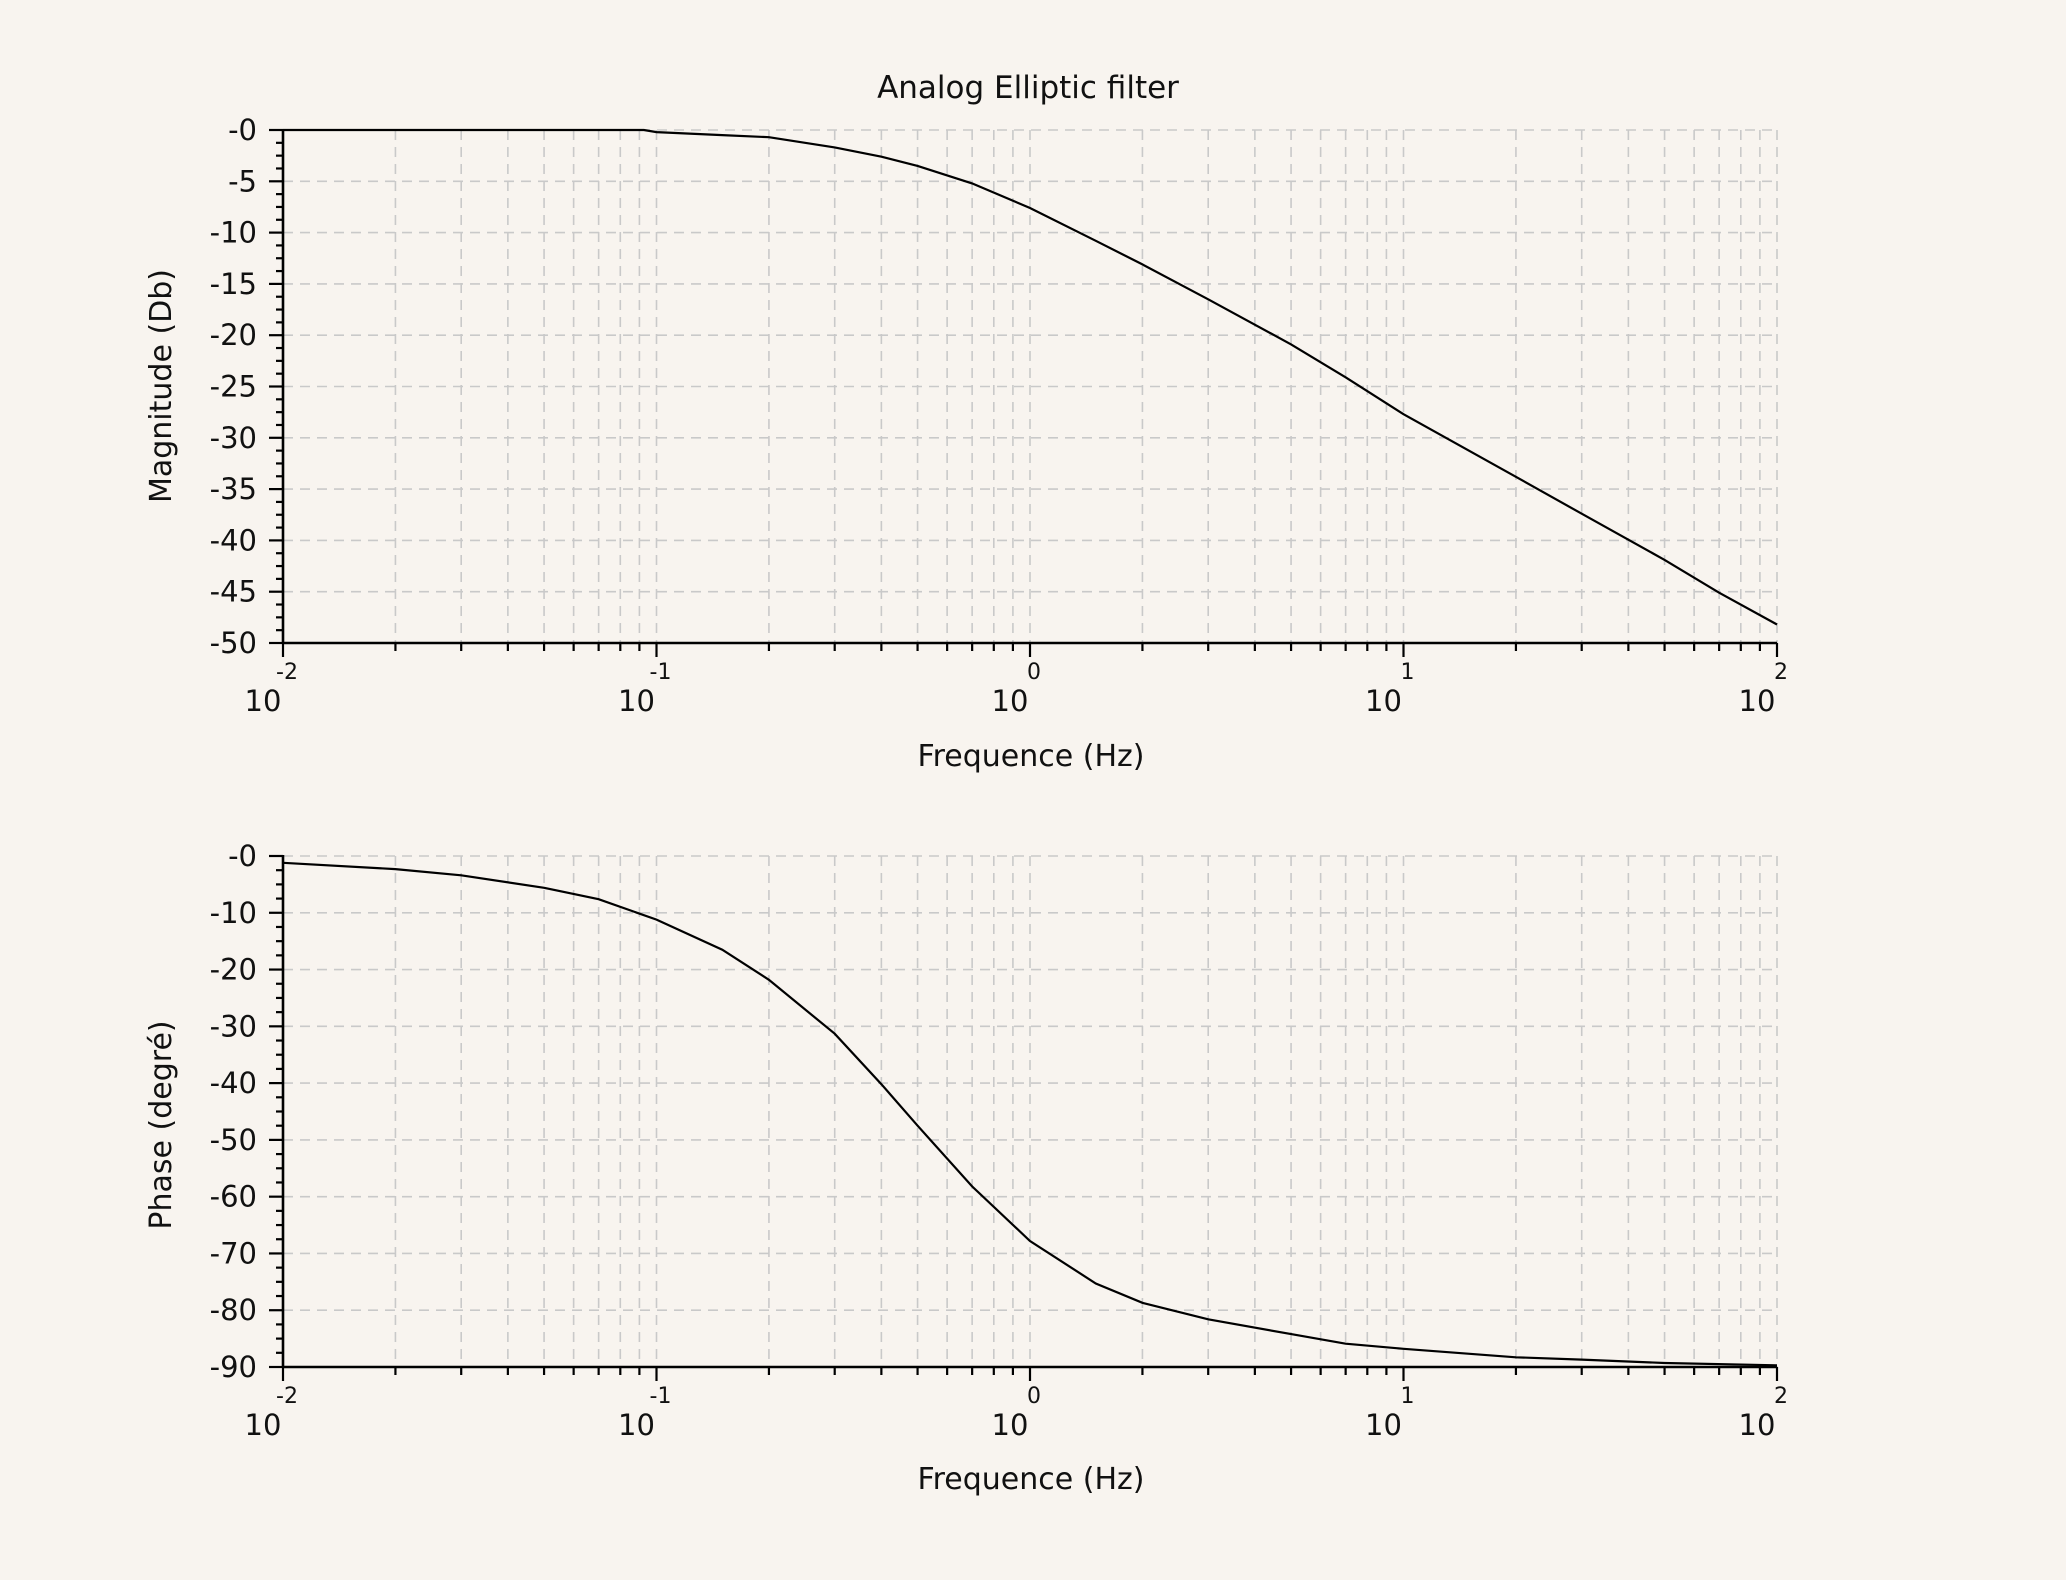 This screenshot has width=2066, height=1580. Describe the element at coordinates (242, 856) in the screenshot. I see `phase-y-tick-label: -0` at that location.